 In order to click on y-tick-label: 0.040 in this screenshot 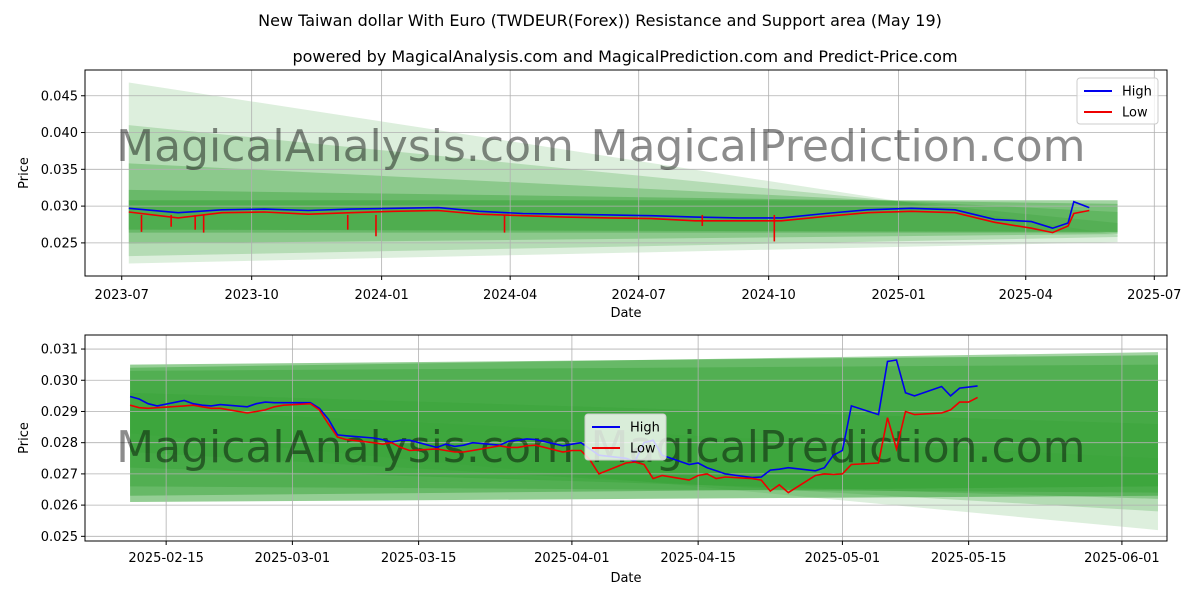, I will do `click(59, 133)`.